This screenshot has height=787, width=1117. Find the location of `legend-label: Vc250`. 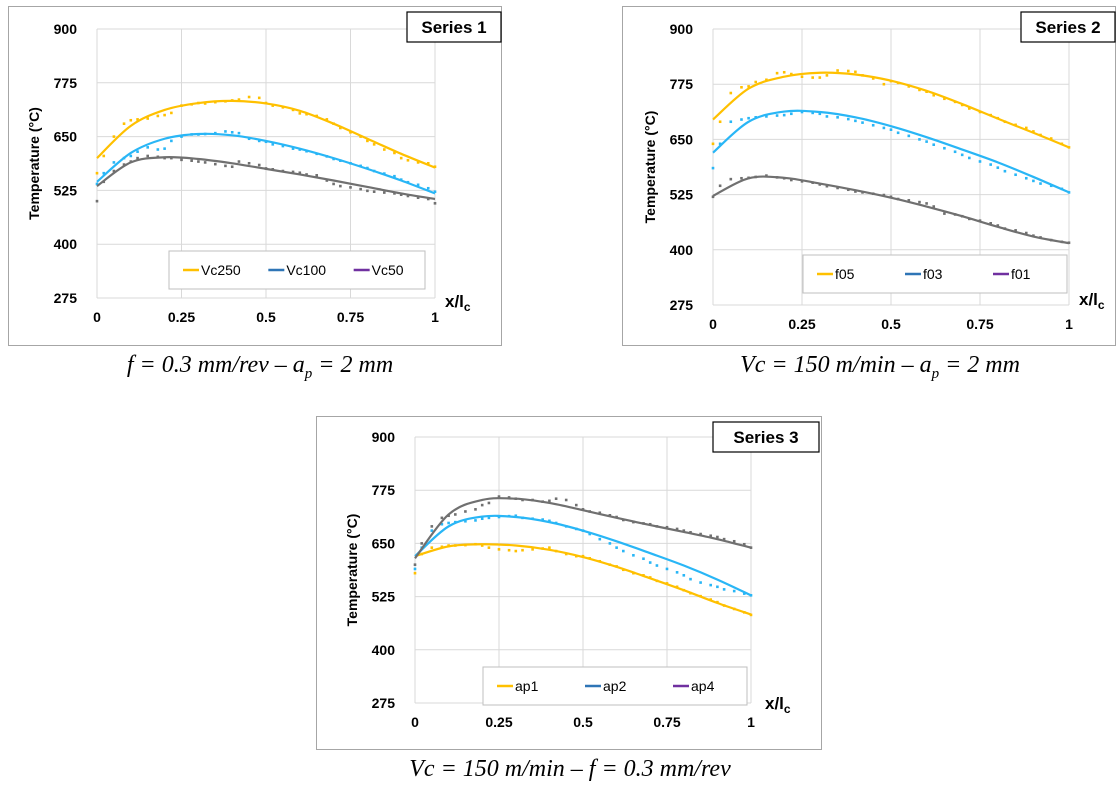

legend-label: Vc250 is located at coordinates (221, 270).